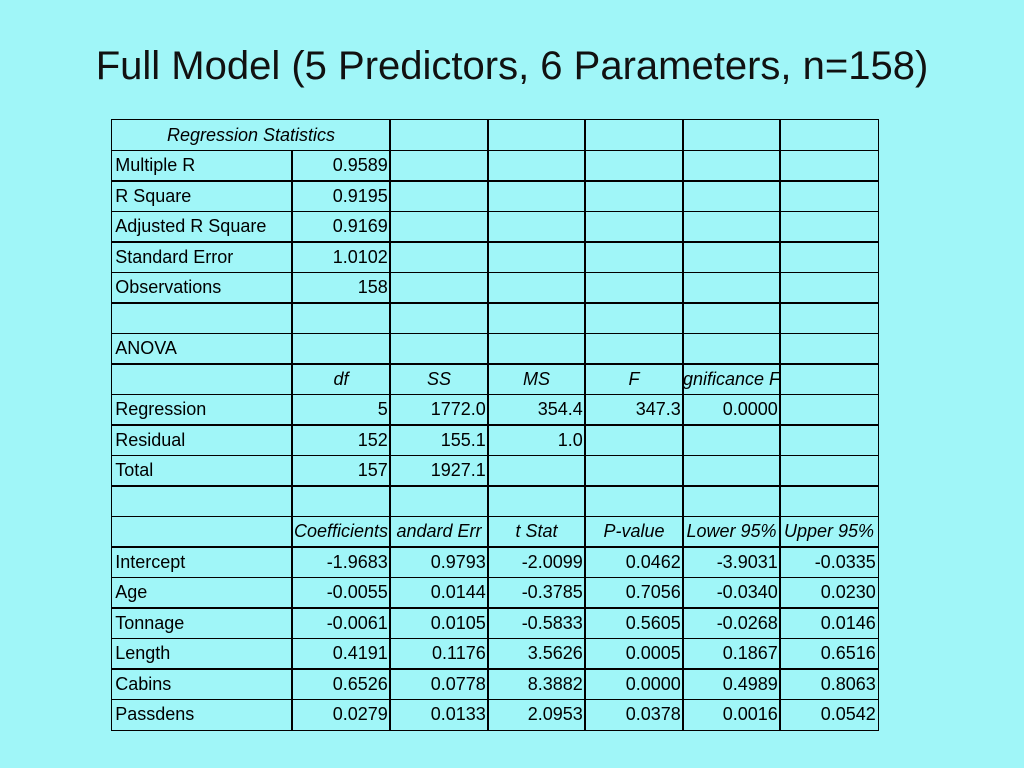 Image resolution: width=1024 pixels, height=768 pixels. What do you see at coordinates (536, 684) in the screenshot?
I see `table-cell: 8.3882` at bounding box center [536, 684].